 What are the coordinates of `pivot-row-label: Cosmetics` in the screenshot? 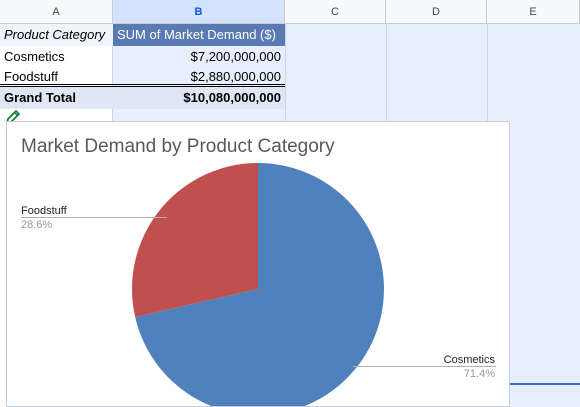 It's located at (34, 56).